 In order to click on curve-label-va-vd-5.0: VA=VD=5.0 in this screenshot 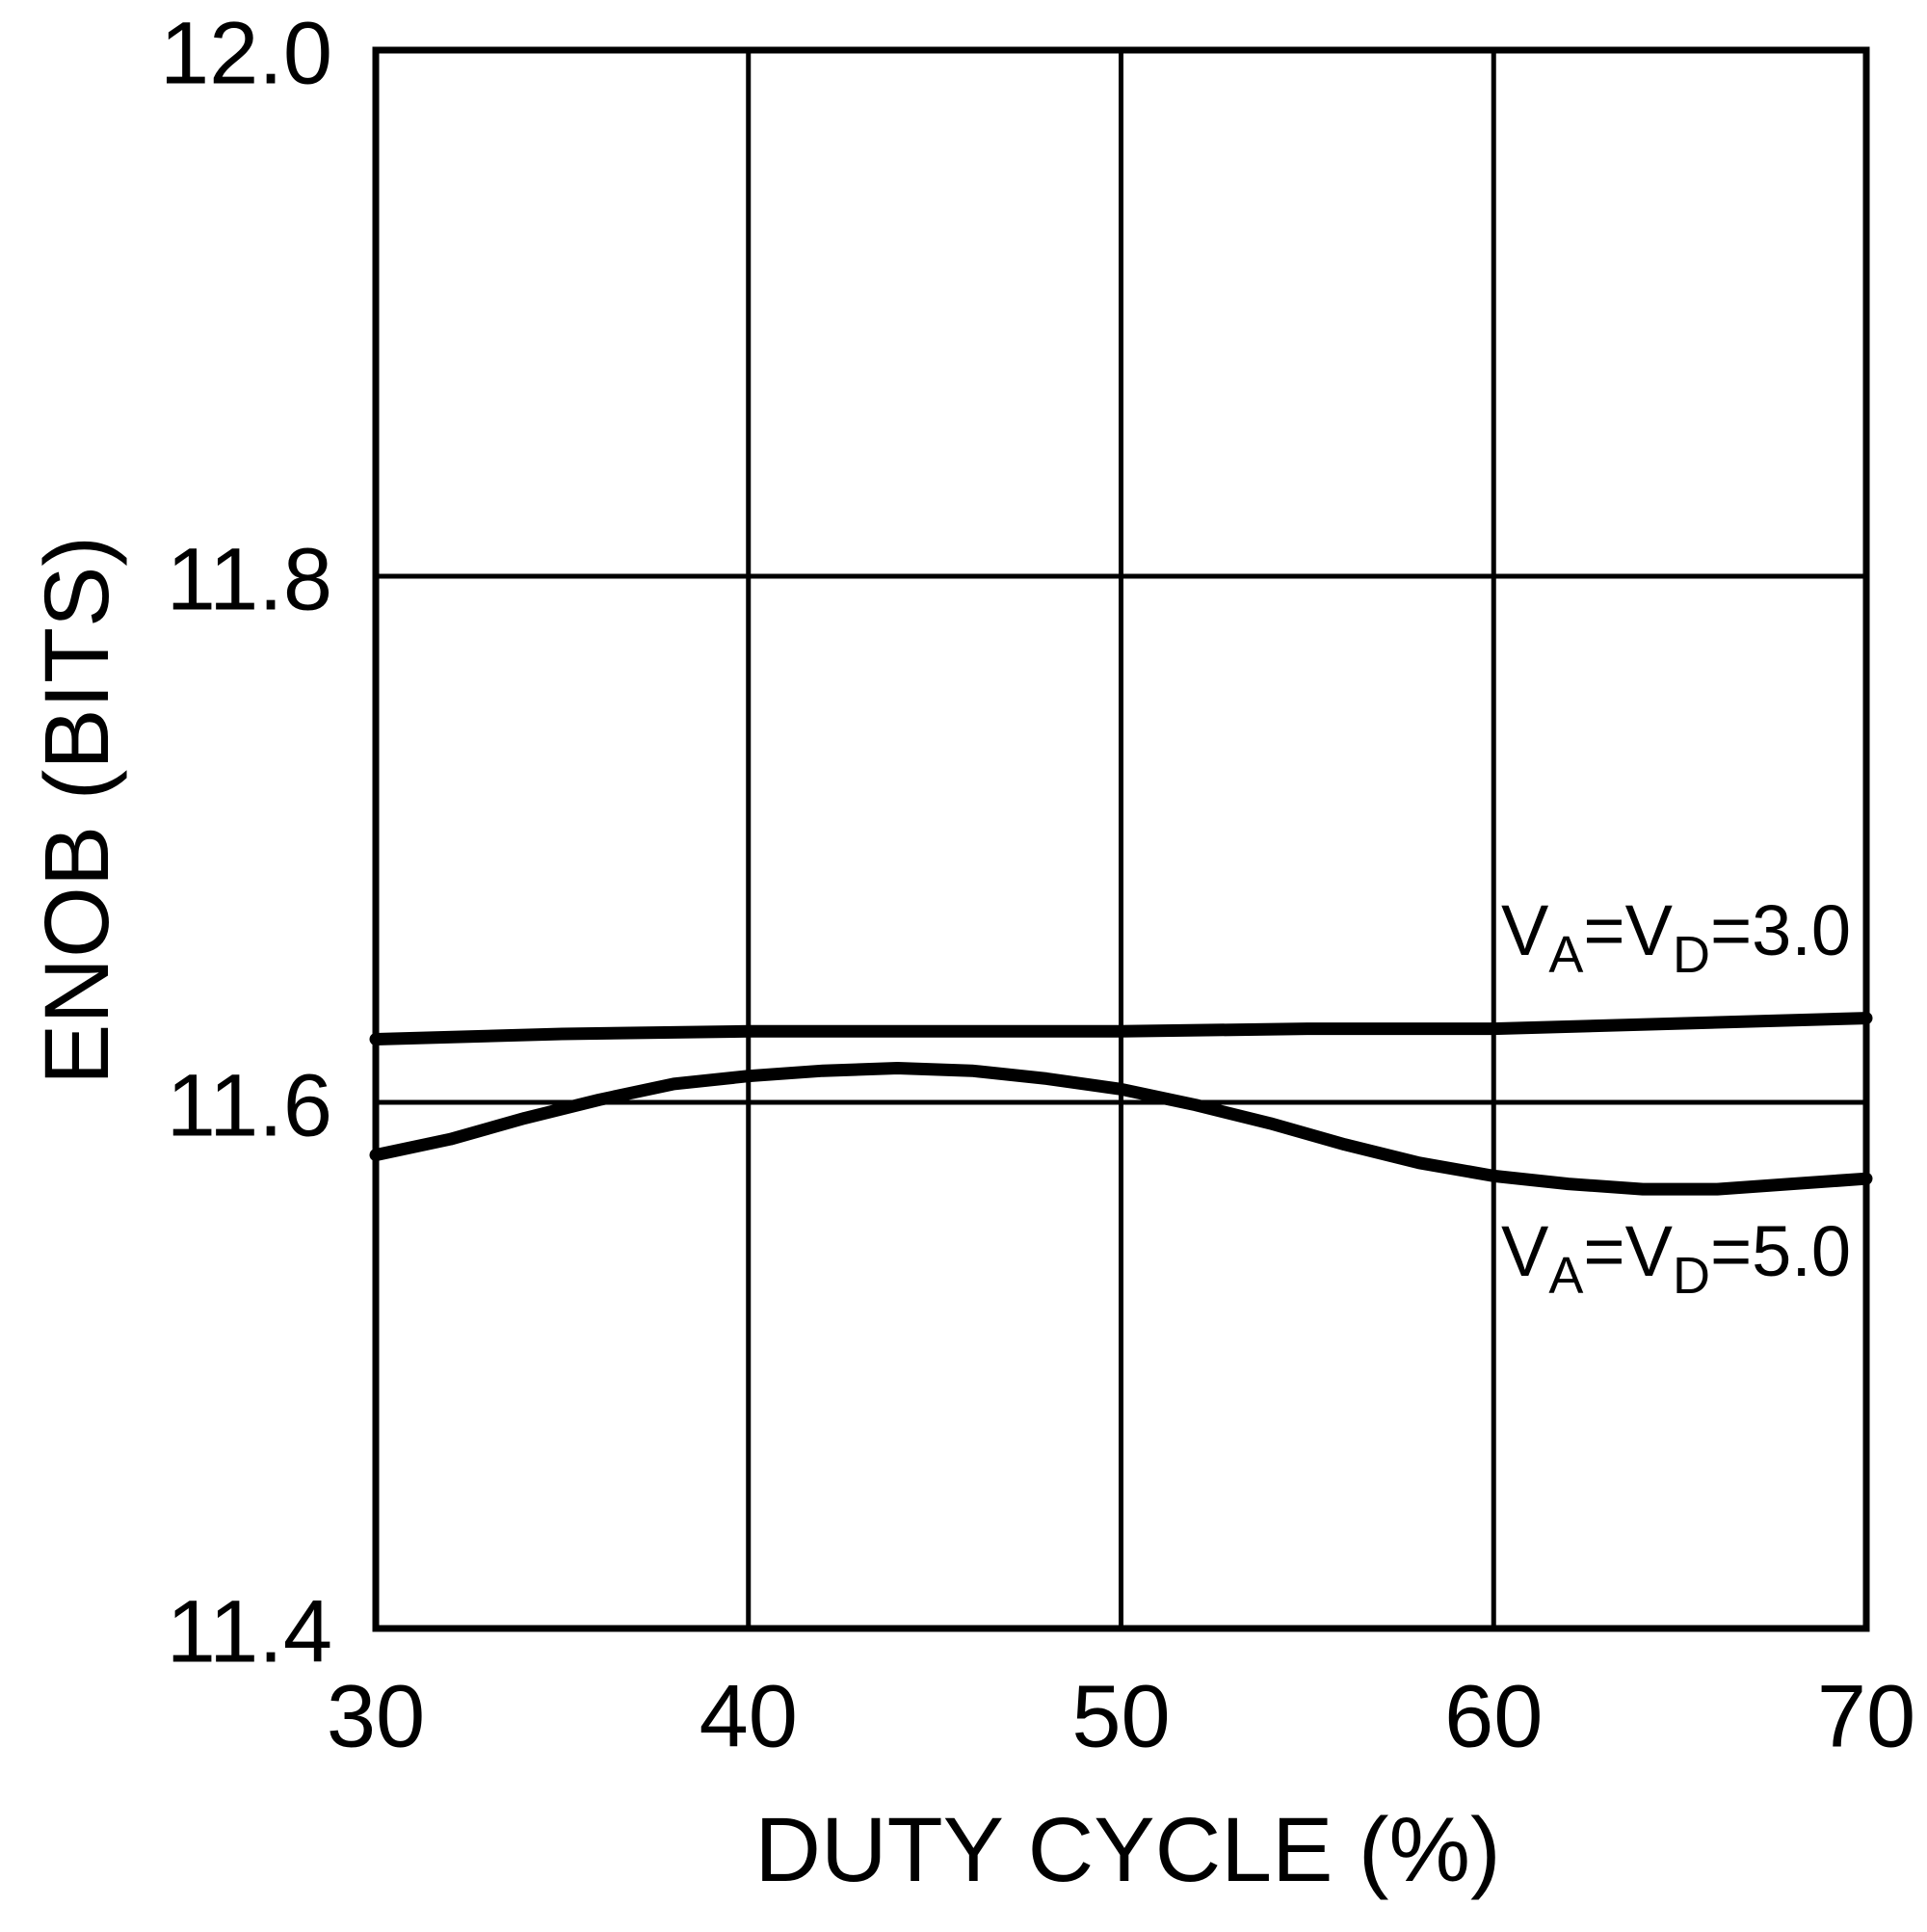, I will do `click(1676, 1258)`.